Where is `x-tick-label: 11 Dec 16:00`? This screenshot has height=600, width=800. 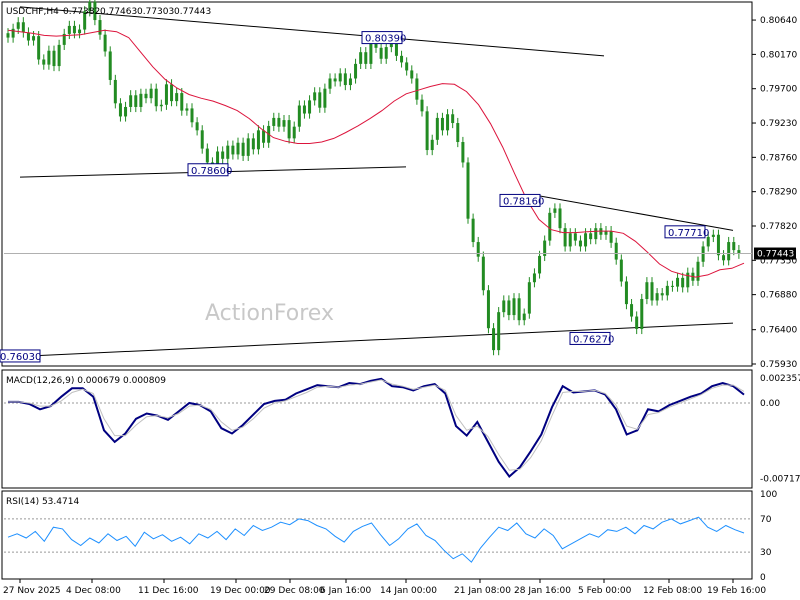 x-tick-label: 11 Dec 16:00 is located at coordinates (168, 591).